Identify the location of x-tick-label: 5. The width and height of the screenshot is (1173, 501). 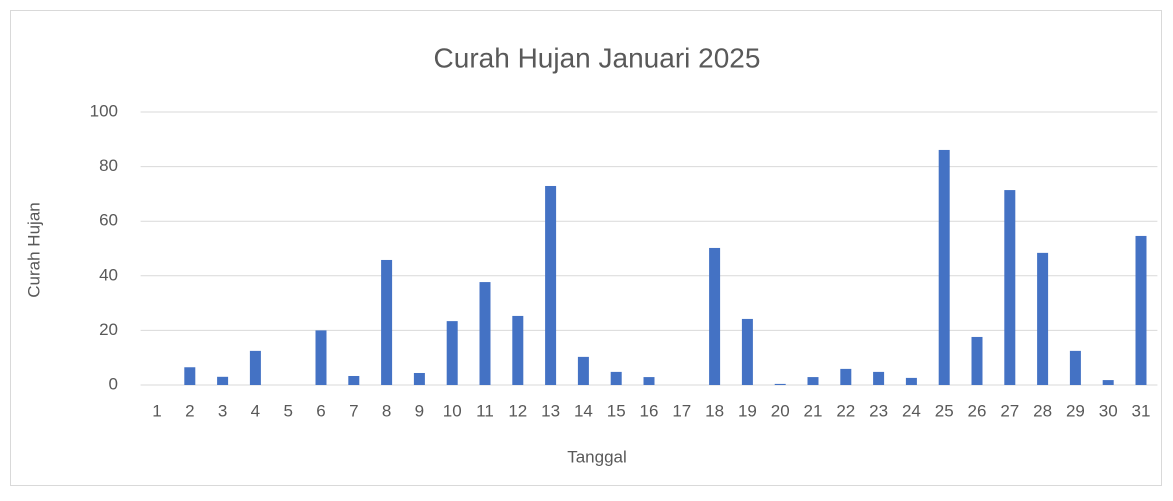
(287, 410).